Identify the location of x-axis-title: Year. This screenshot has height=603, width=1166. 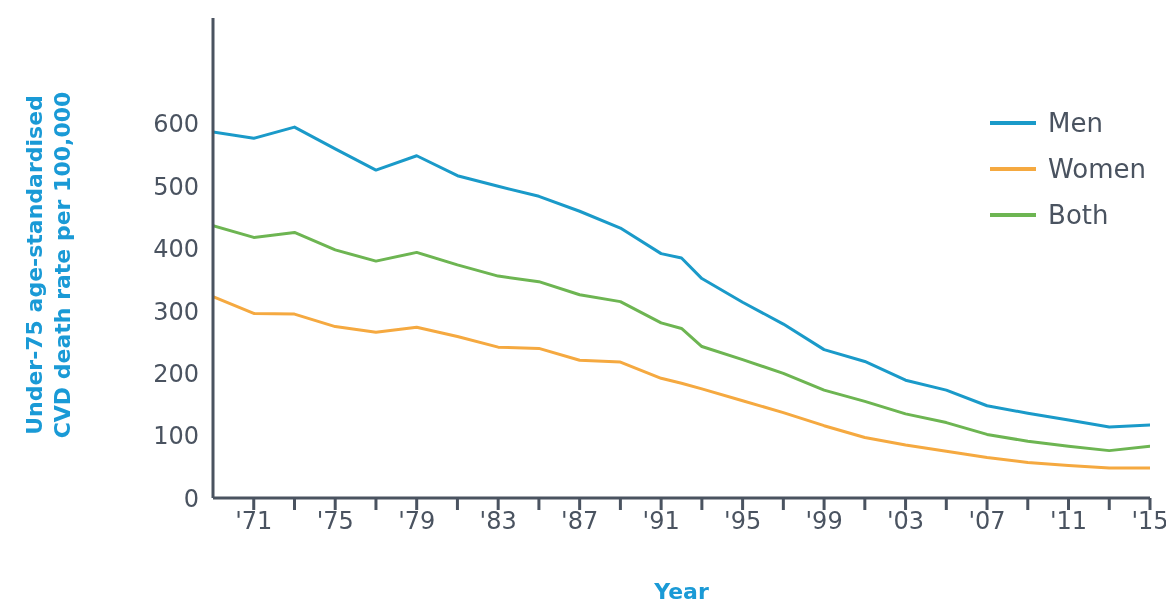
(681, 591).